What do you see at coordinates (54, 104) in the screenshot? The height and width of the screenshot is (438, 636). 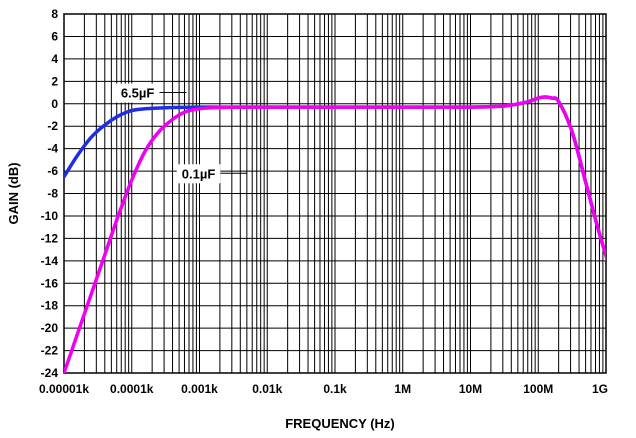 I see `y-tick-label: 0` at bounding box center [54, 104].